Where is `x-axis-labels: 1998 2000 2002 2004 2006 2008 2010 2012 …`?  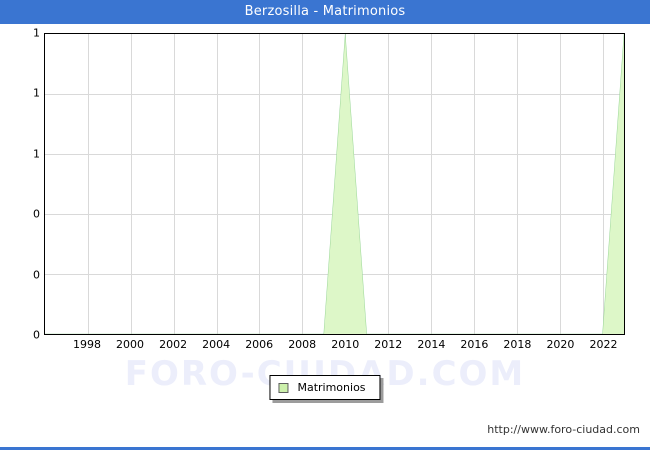 x-axis-labels: 1998 2000 2002 2004 2006 2008 2010 2012 … is located at coordinates (334, 347).